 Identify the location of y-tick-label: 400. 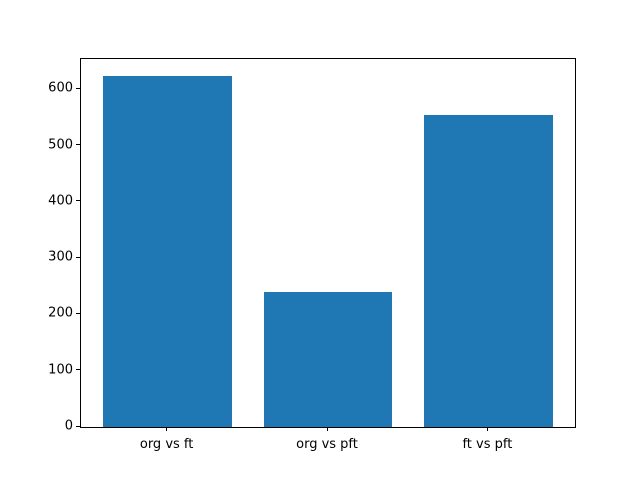
(60, 201).